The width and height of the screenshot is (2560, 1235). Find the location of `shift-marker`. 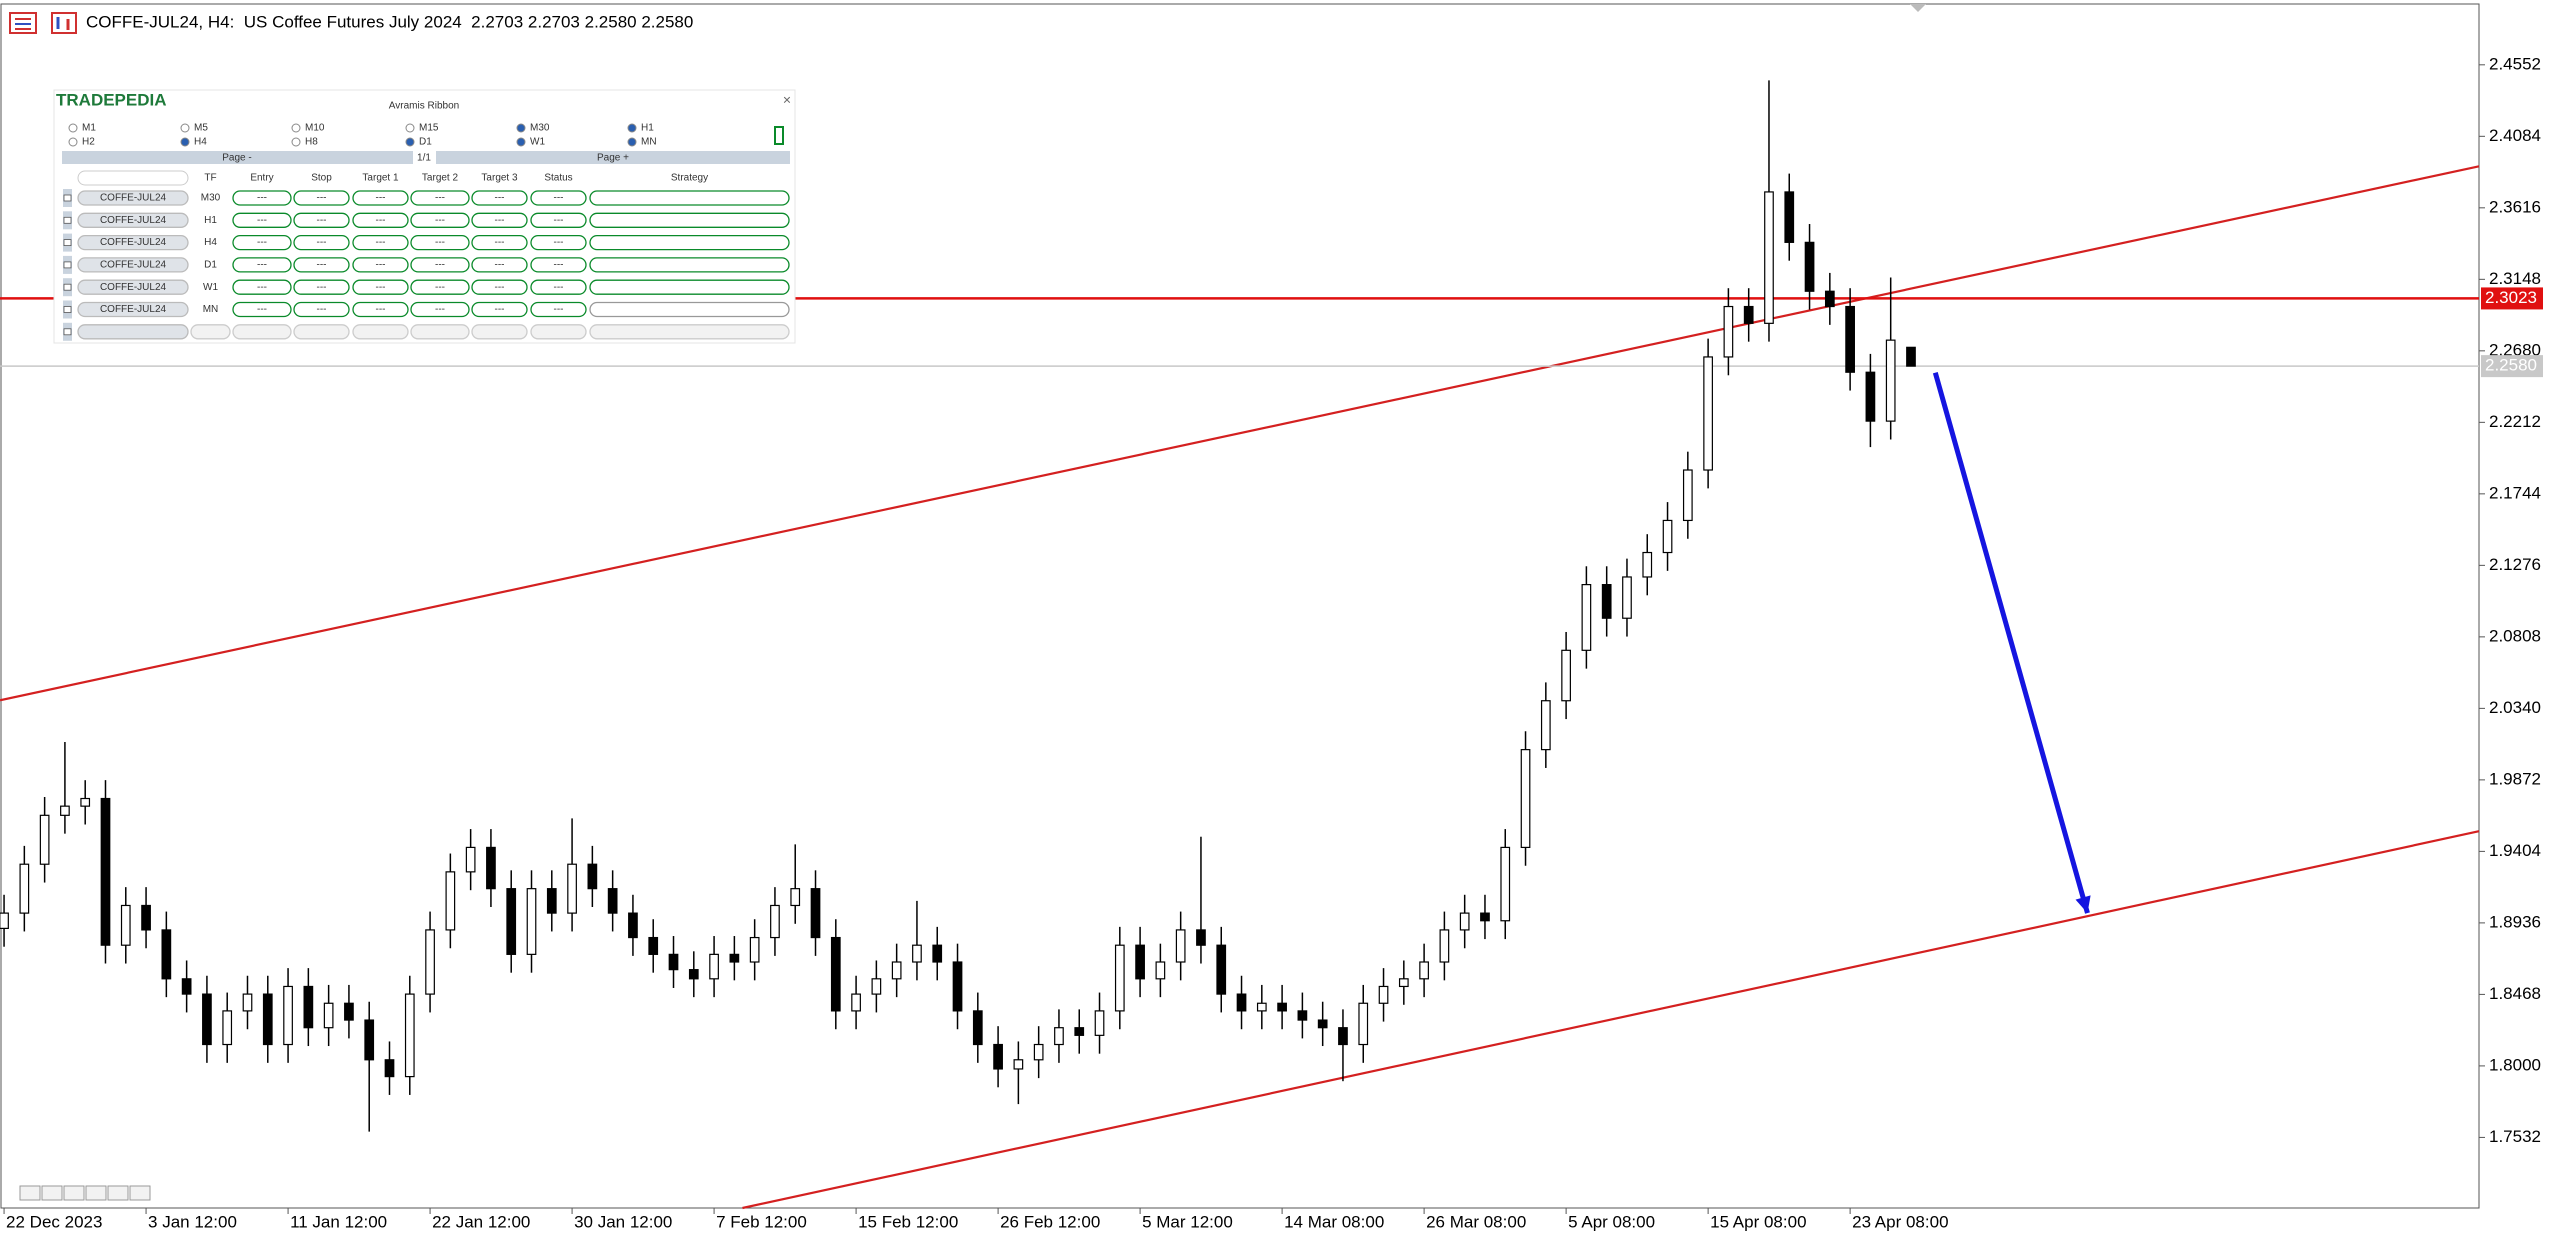

shift-marker is located at coordinates (1918, 8).